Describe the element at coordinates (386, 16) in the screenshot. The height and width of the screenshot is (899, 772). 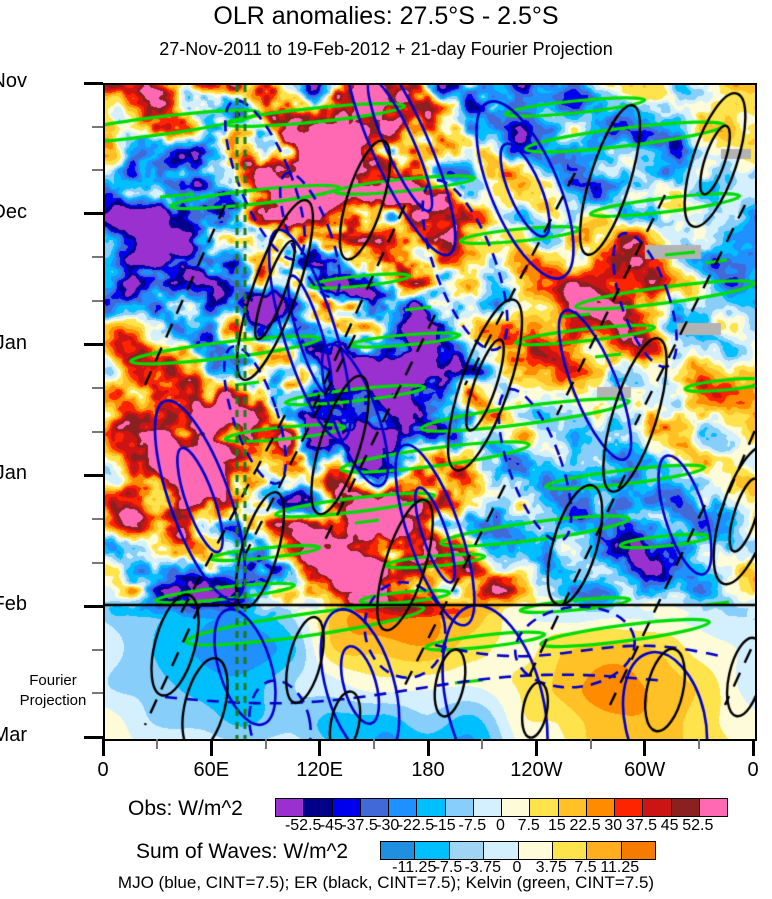
I see `page-title: OLR anomalies: 27.5°S - 2.5°S` at that location.